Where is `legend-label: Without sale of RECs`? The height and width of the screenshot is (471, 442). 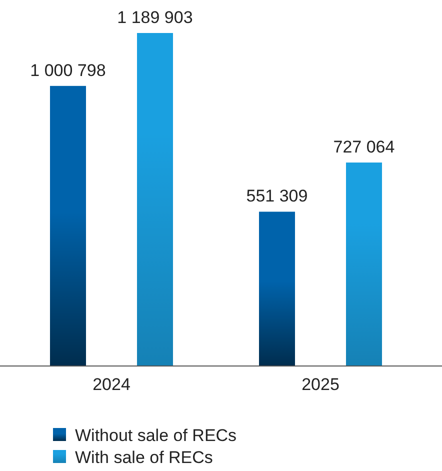
legend-label: Without sale of RECs is located at coordinates (156, 435).